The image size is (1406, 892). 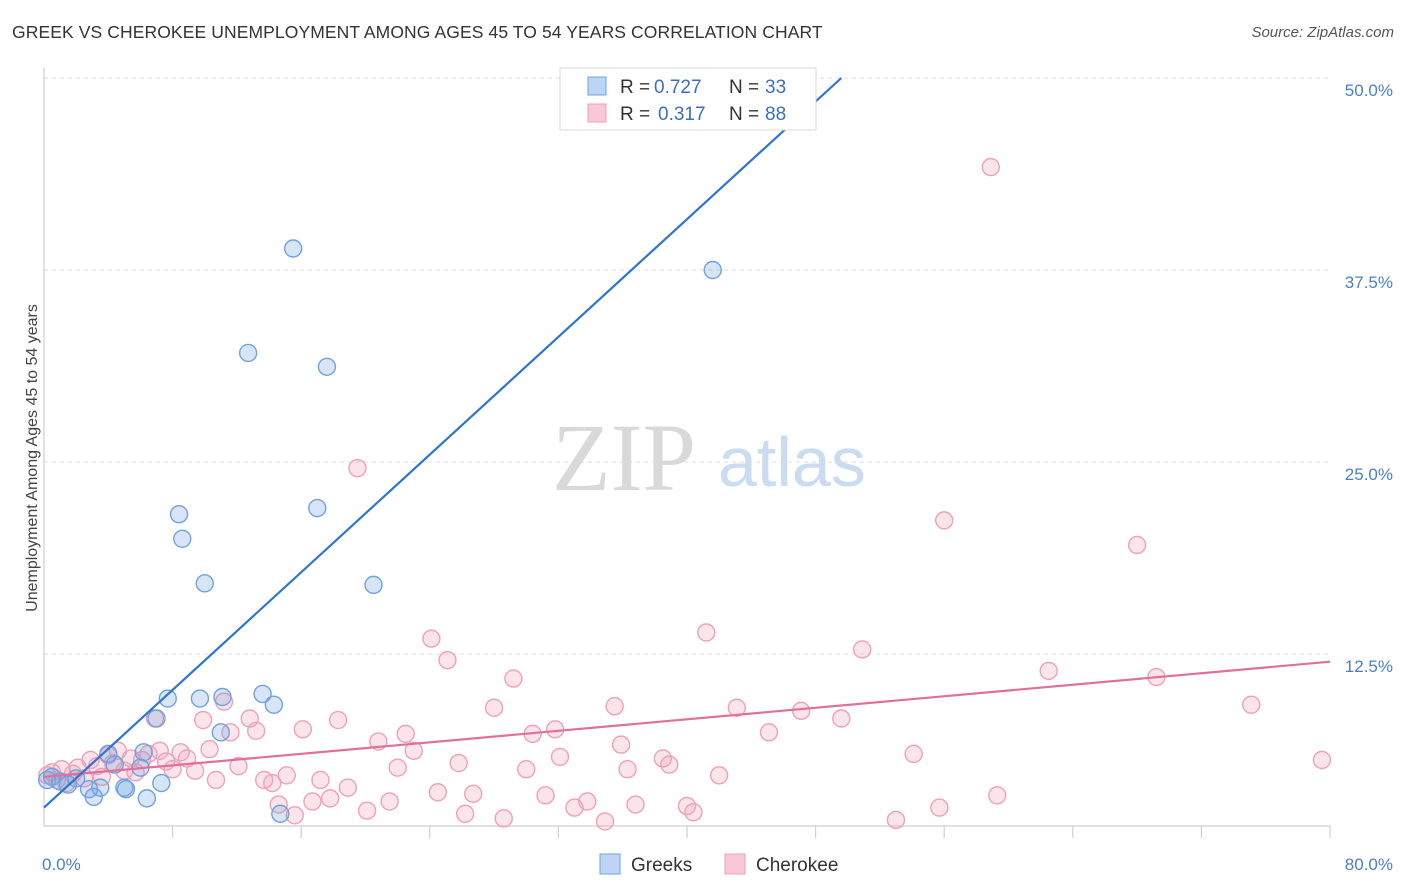 I want to click on legend-swatch-cherokee, so click(x=597, y=113).